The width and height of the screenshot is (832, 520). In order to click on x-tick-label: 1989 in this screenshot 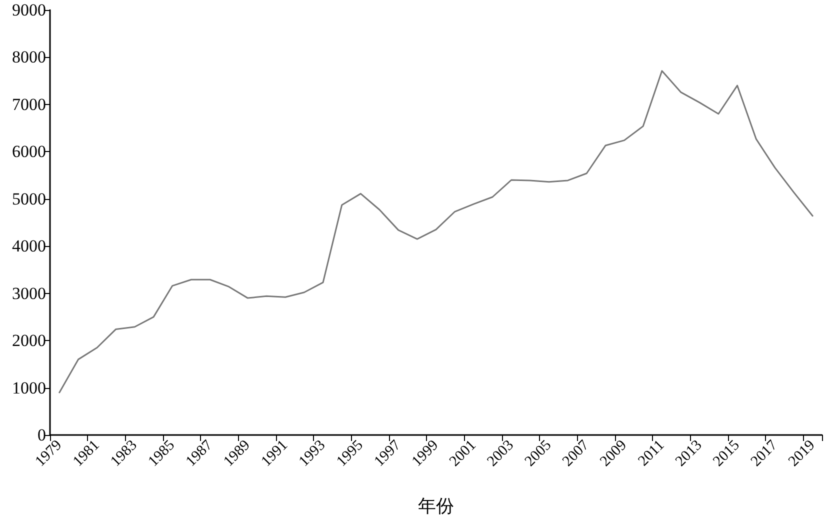, I will do `click(237, 453)`.